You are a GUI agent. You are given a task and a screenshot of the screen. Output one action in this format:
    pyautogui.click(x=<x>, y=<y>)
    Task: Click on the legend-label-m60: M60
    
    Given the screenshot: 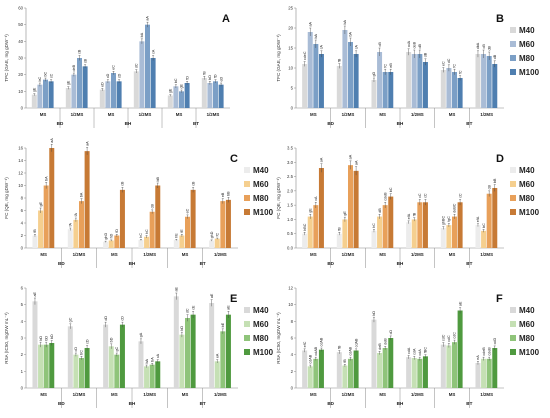 What is the action you would take?
    pyautogui.click(x=261, y=184)
    